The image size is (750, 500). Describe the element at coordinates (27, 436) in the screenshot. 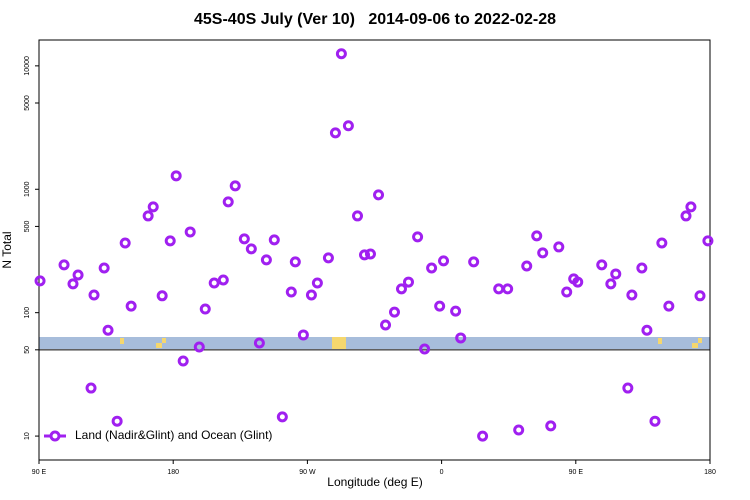

I see `y-tick-label: 10` at that location.